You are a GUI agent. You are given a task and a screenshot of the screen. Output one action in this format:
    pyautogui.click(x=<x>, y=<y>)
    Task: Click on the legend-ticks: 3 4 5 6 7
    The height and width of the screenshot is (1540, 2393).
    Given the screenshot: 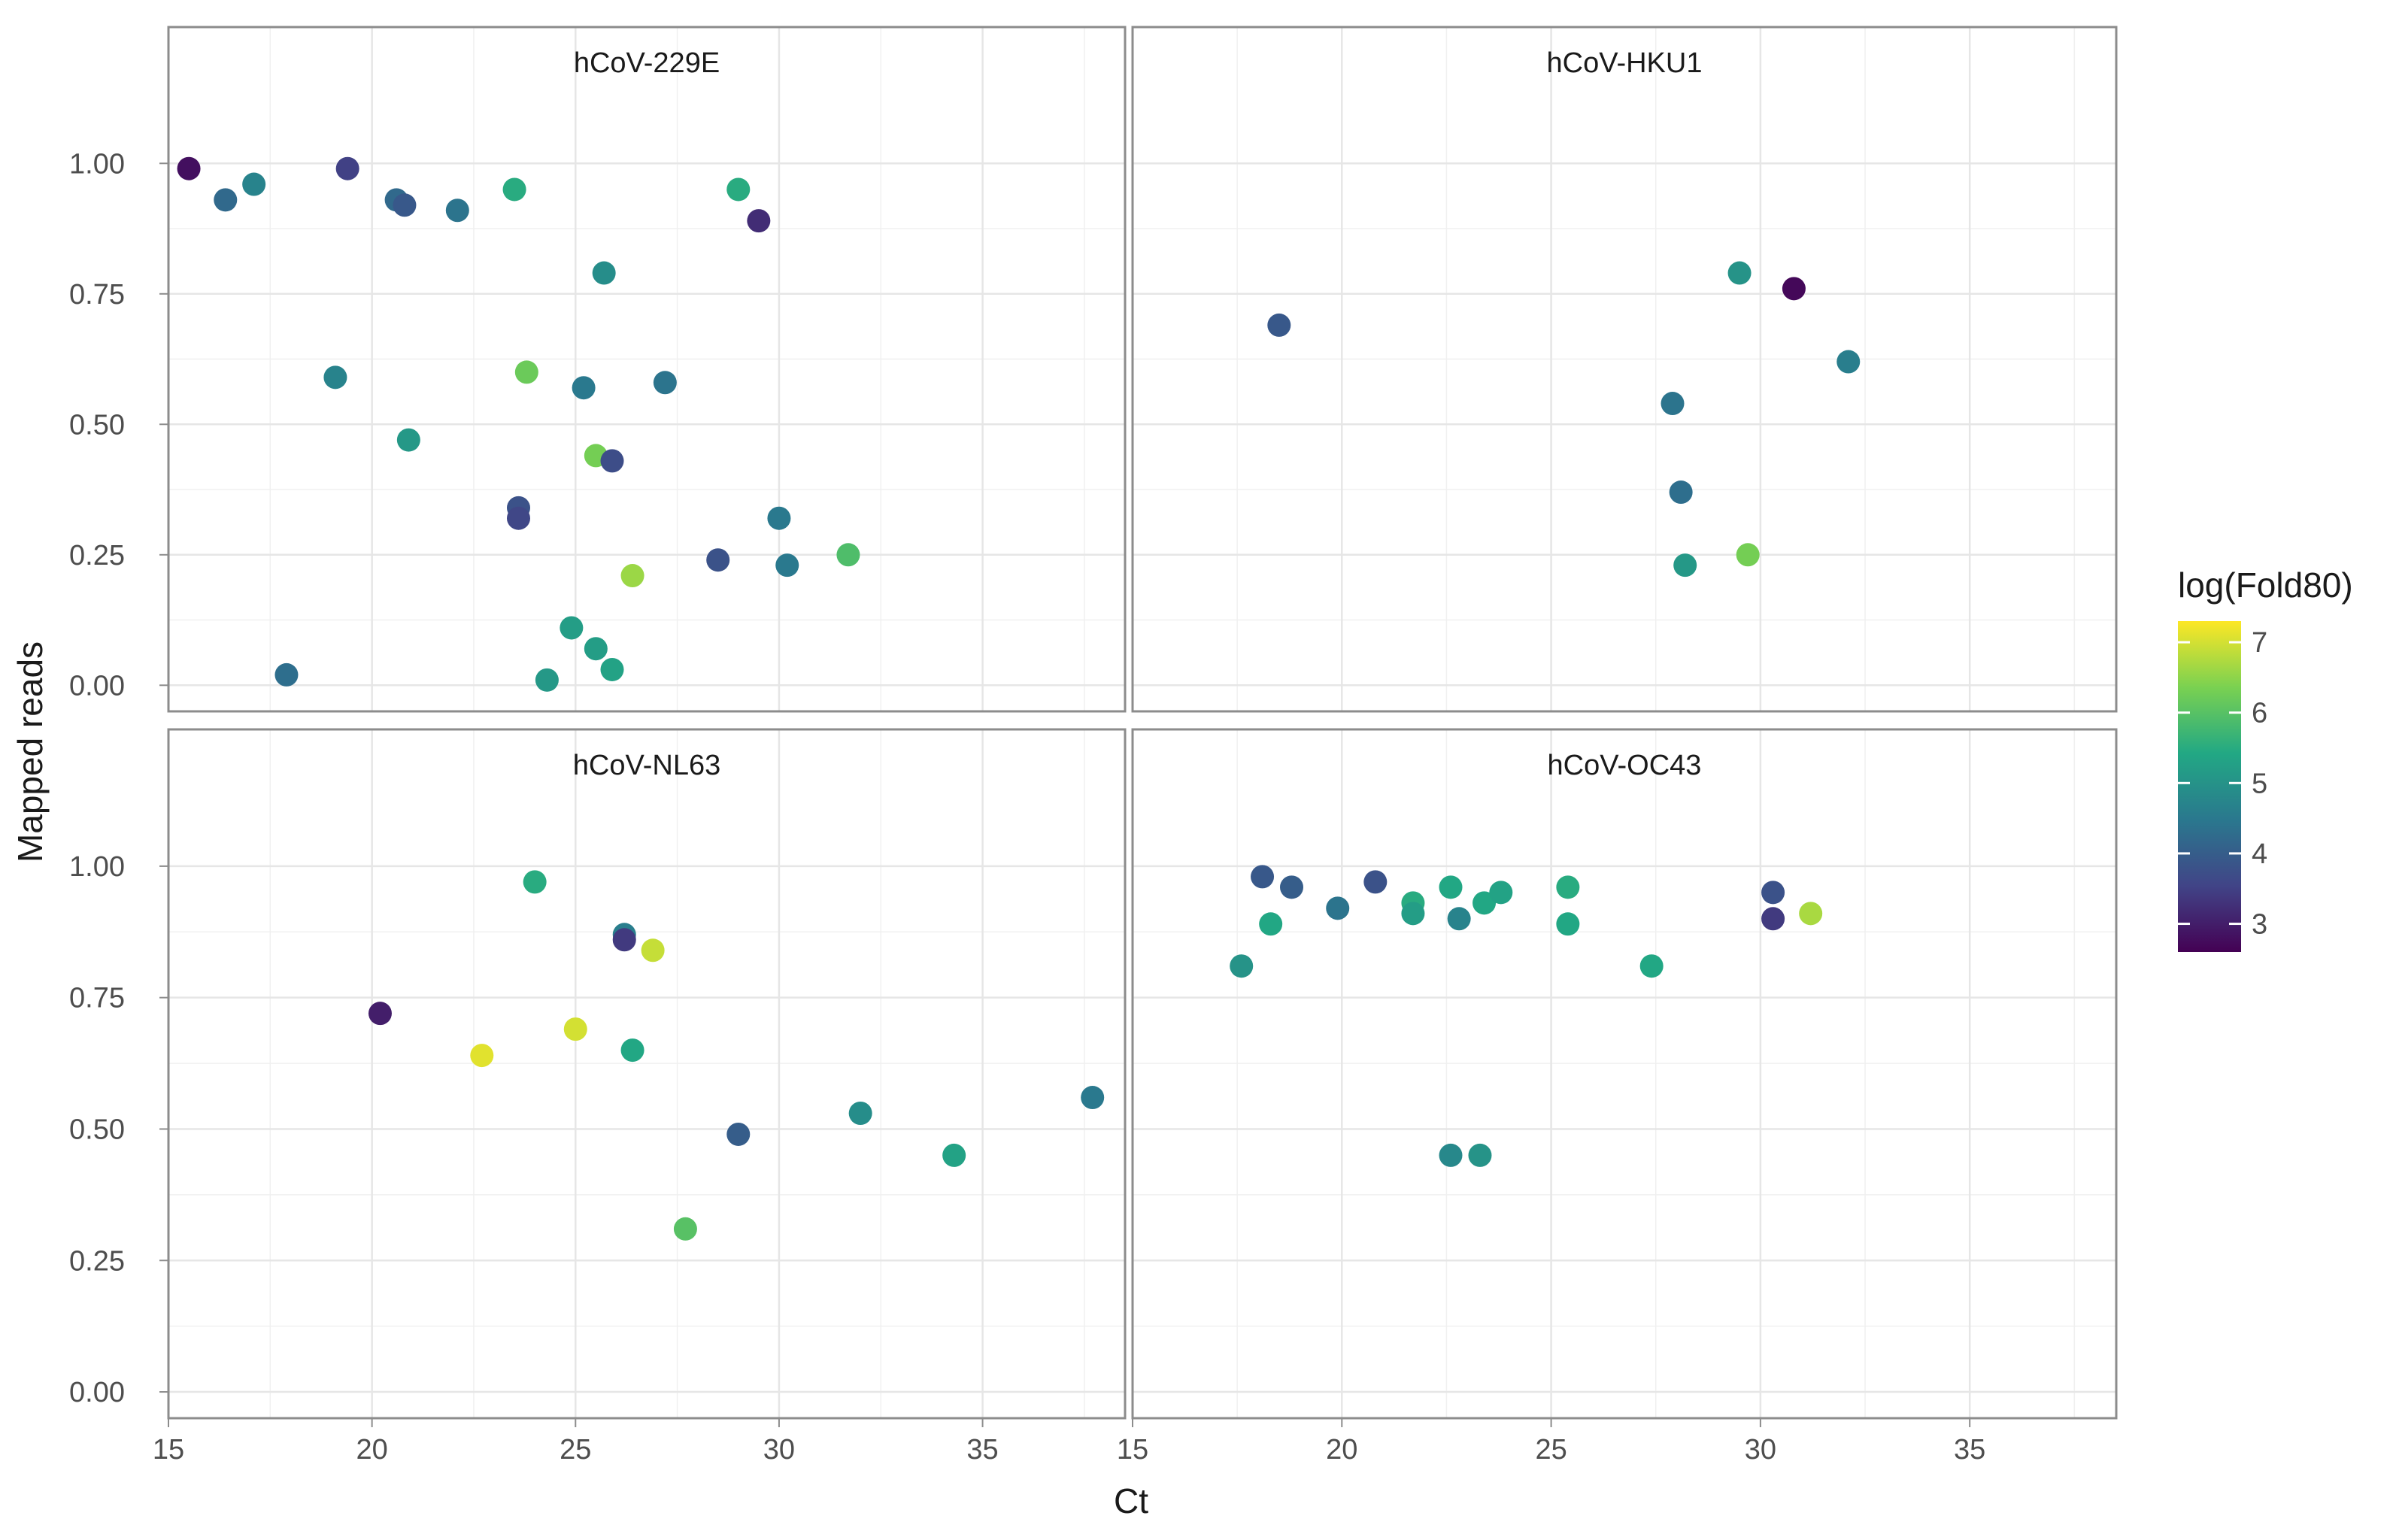 What is the action you would take?
    pyautogui.click(x=2222, y=784)
    